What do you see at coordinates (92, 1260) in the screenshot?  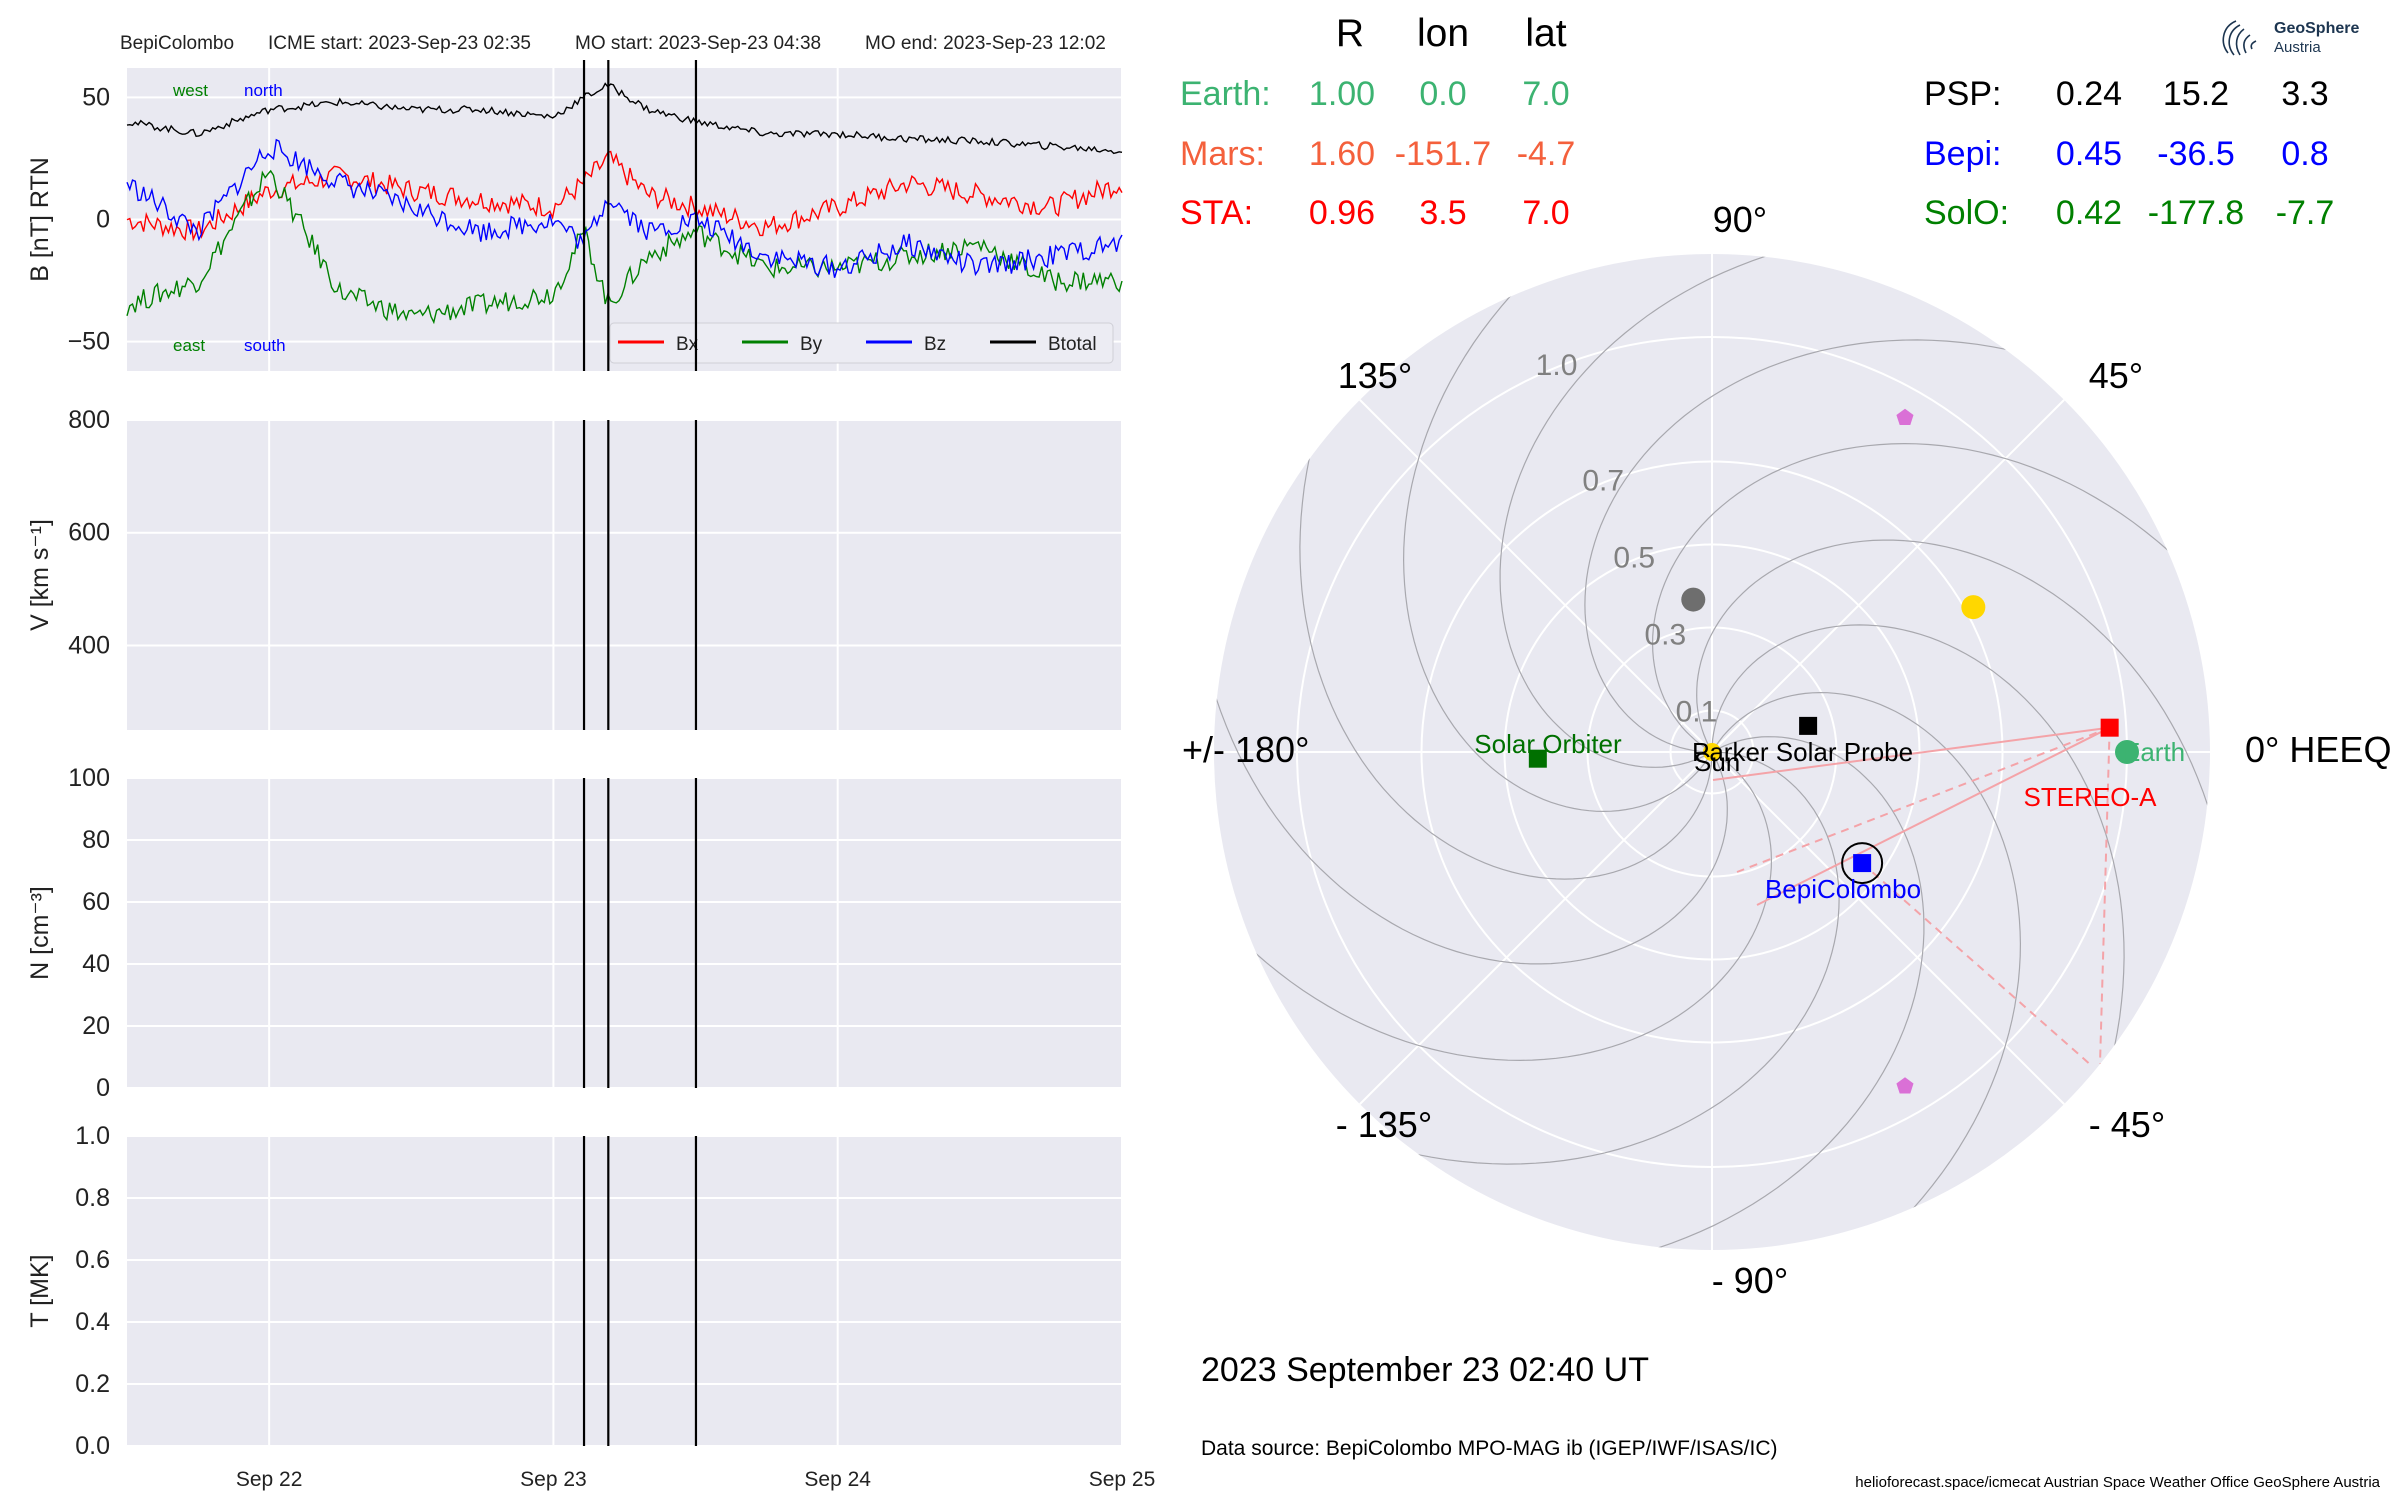 I see `y-tick-label: 0.6` at bounding box center [92, 1260].